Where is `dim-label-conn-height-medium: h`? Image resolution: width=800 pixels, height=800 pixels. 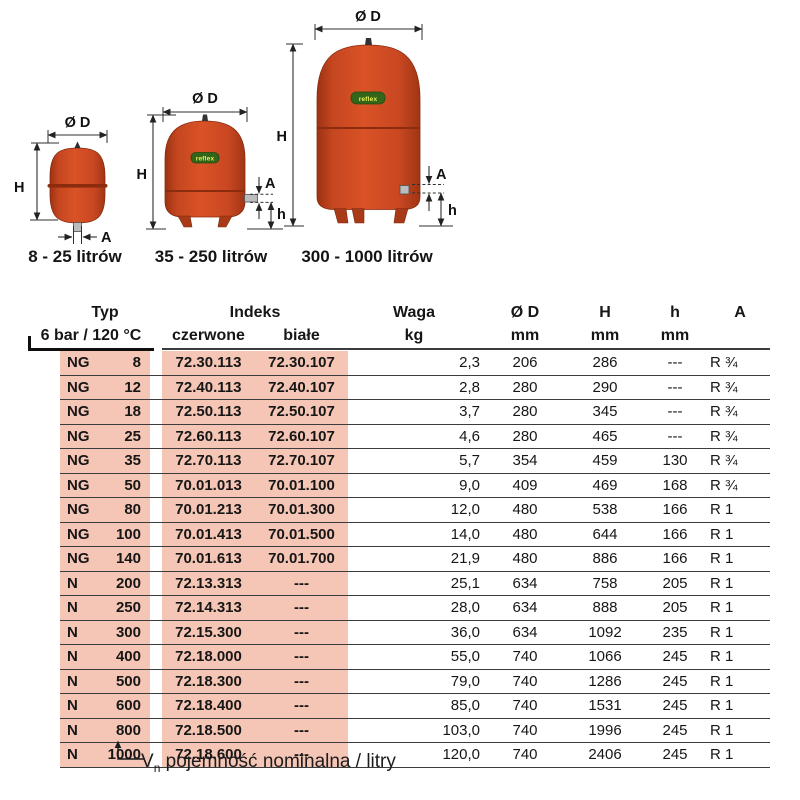 dim-label-conn-height-medium: h is located at coordinates (281, 215).